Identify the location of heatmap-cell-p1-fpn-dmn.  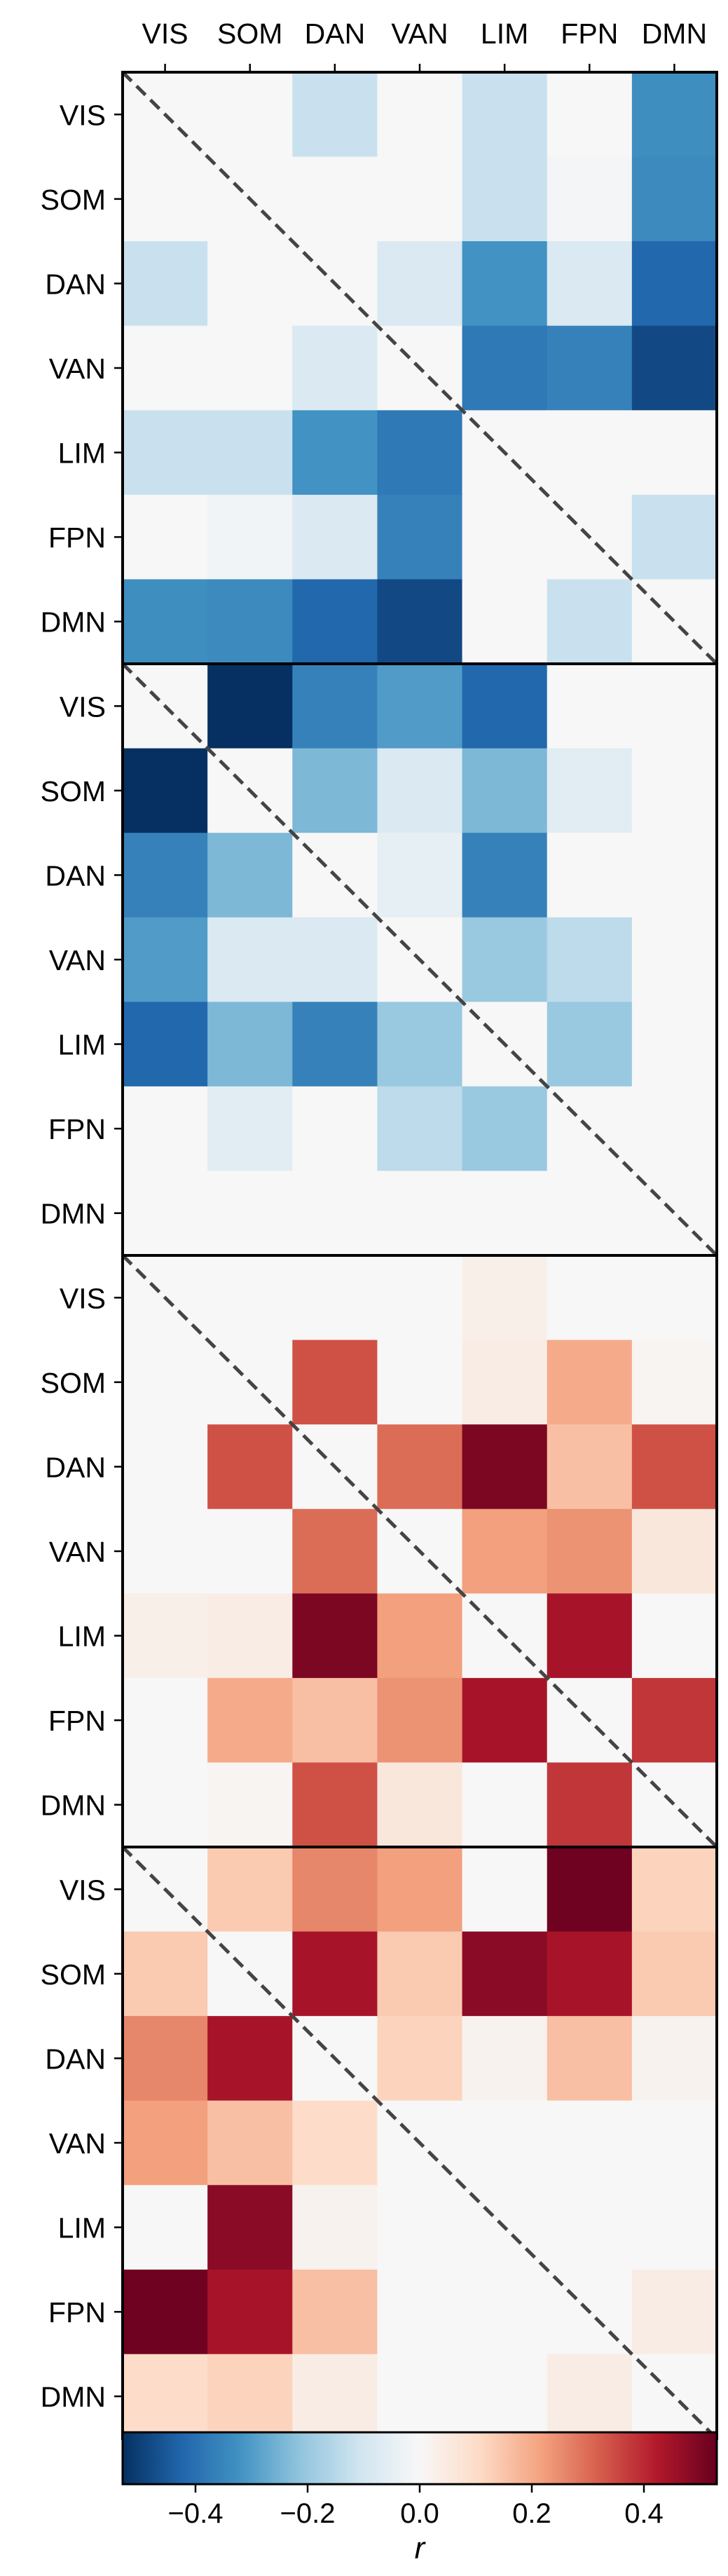
(674, 537).